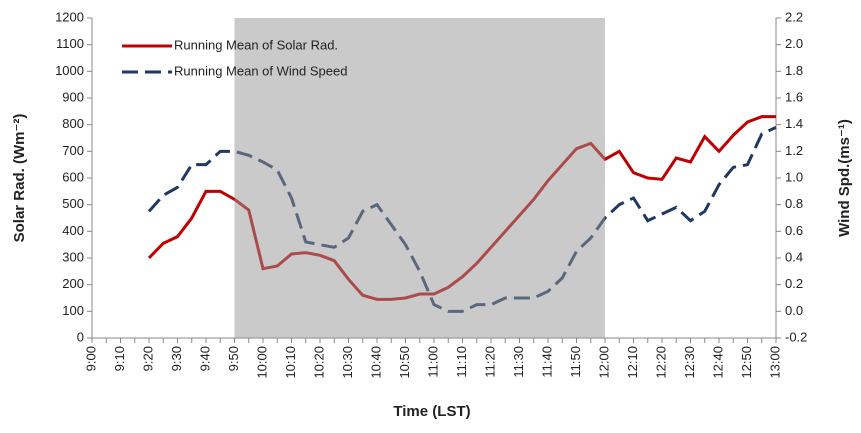  I want to click on y2-tick-label: 2.2, so click(794, 16).